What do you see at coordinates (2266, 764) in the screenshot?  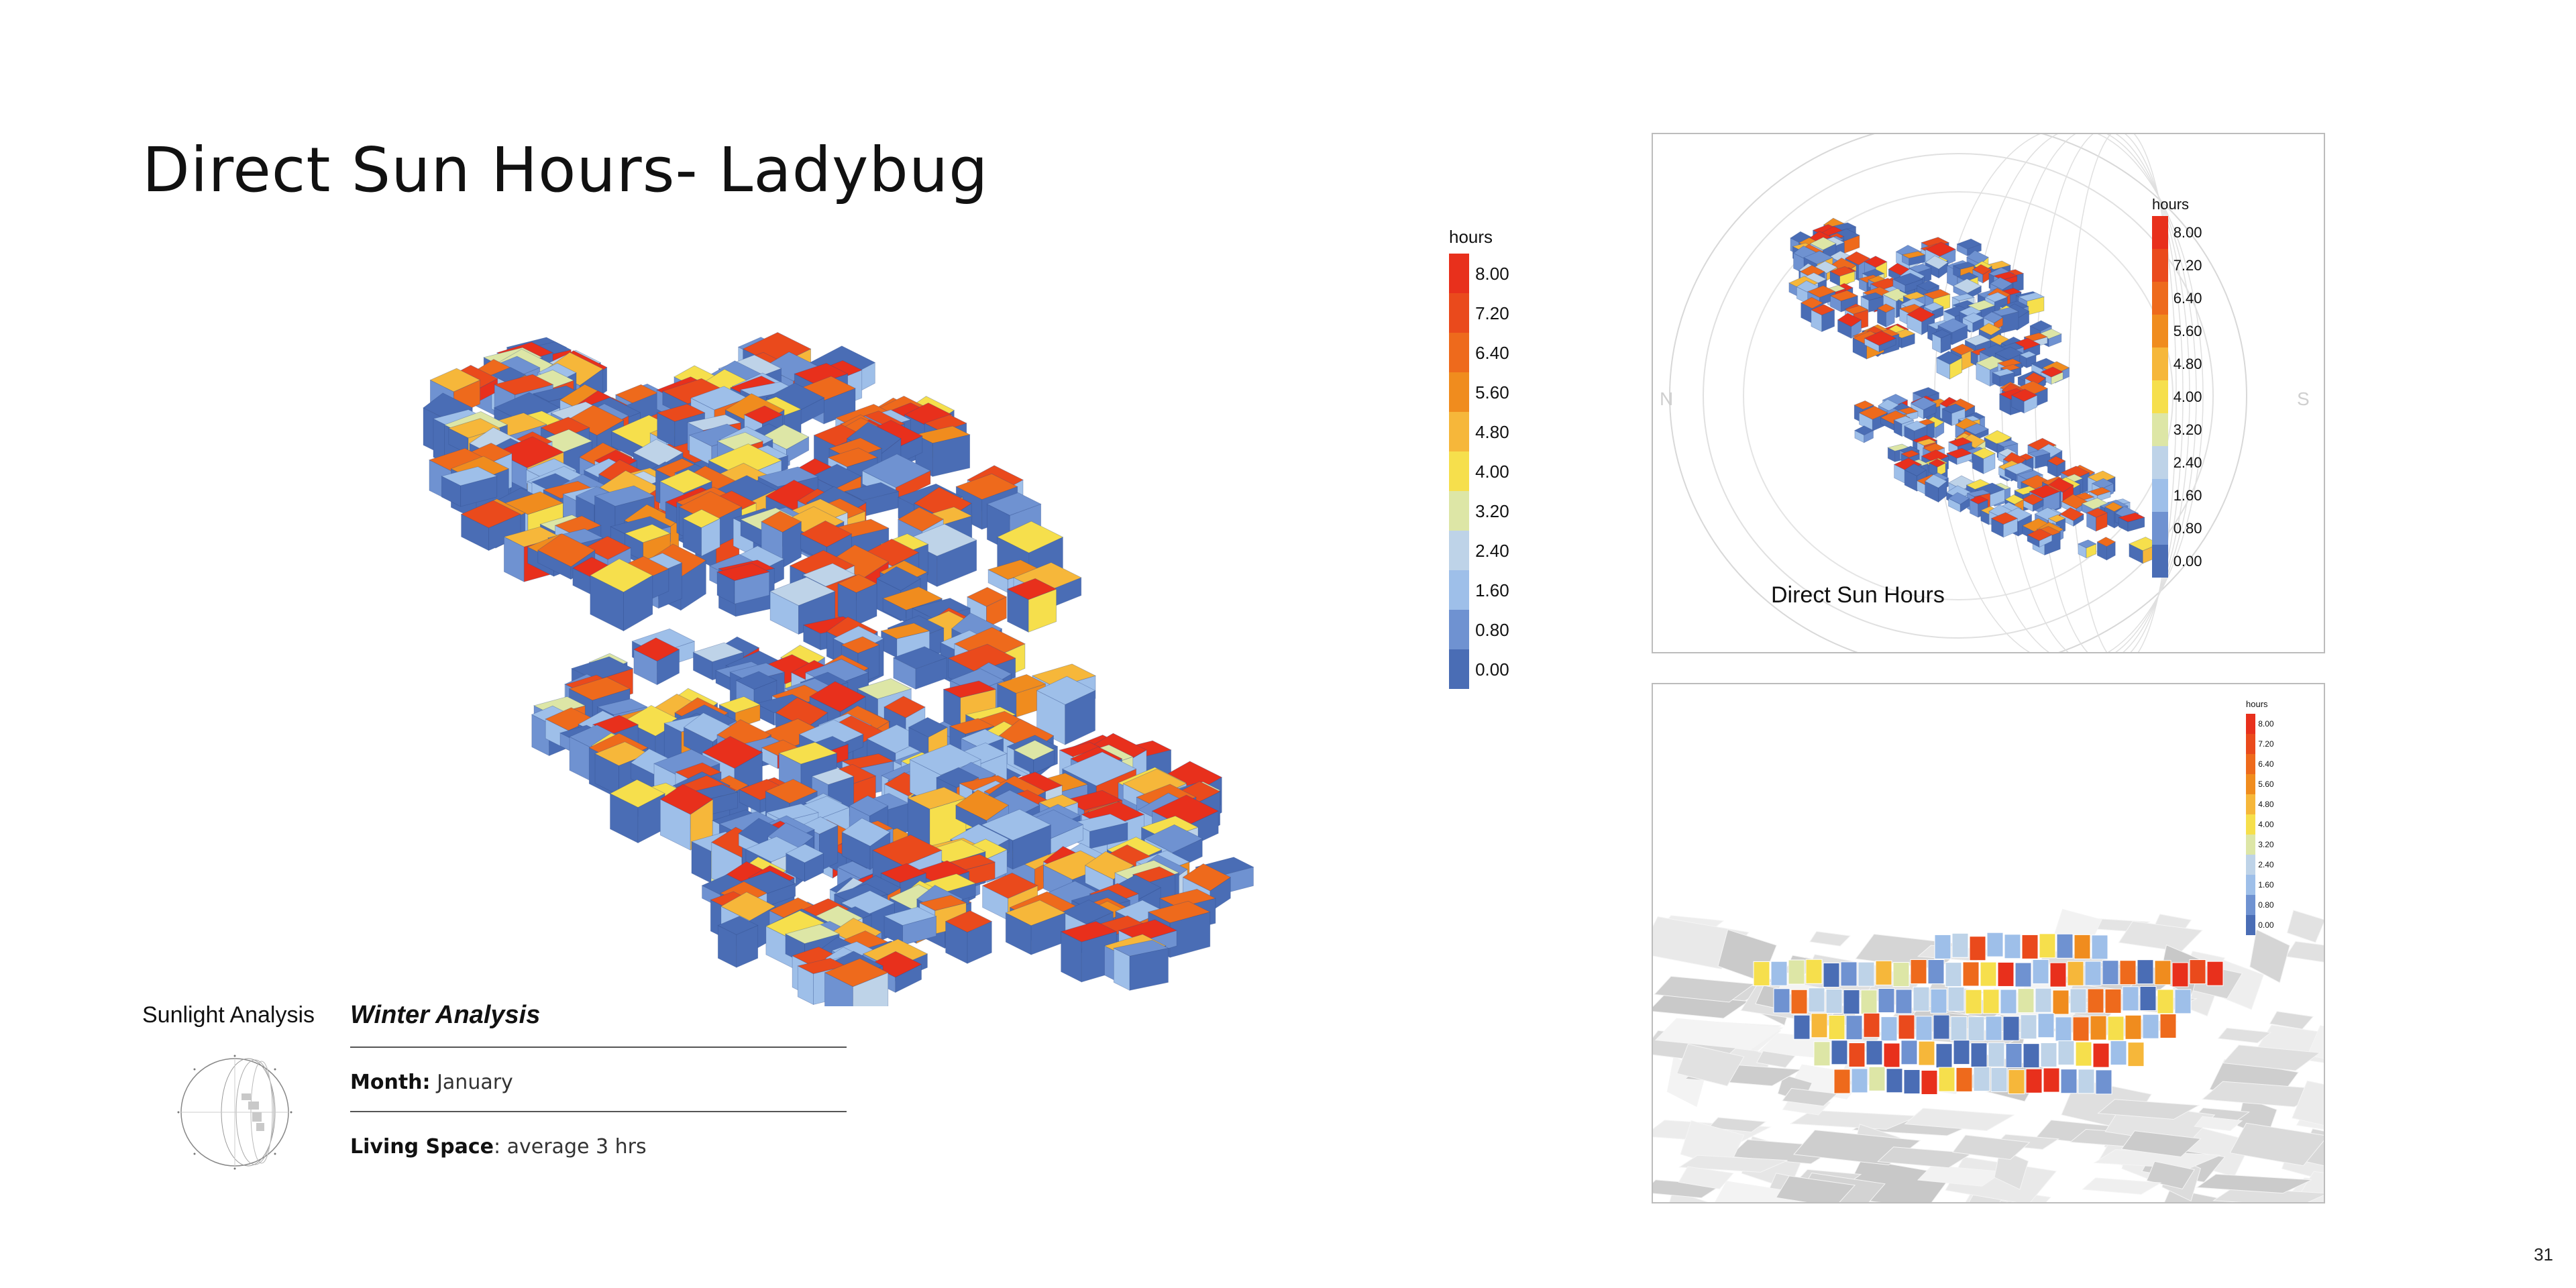 I see `legend-tick-label: 6.40` at bounding box center [2266, 764].